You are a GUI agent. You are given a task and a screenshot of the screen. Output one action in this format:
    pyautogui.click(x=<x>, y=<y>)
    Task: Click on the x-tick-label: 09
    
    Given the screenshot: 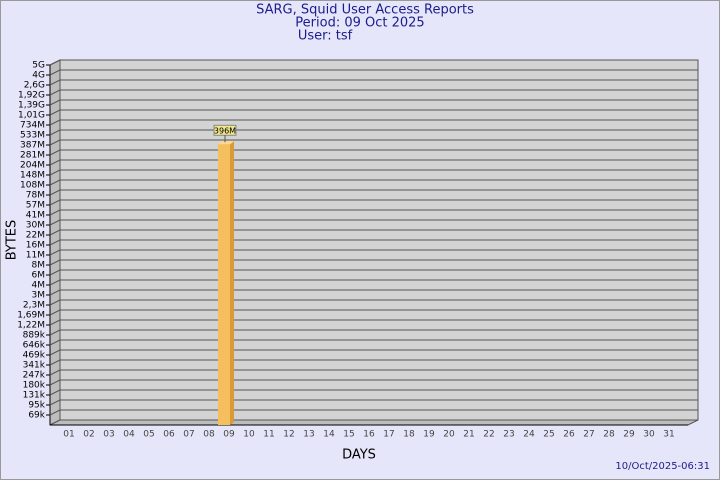 What is the action you would take?
    pyautogui.click(x=229, y=435)
    